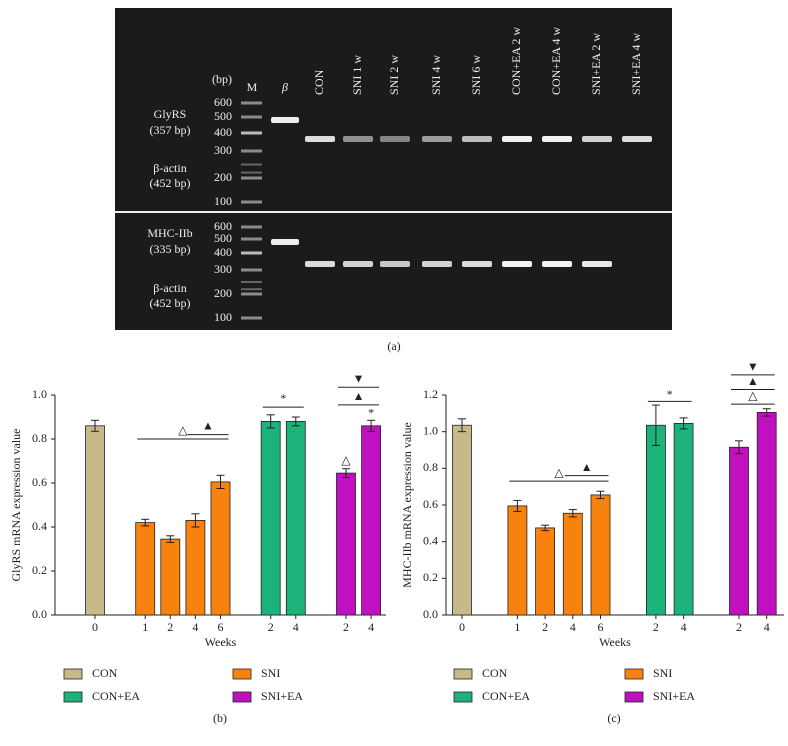  Describe the element at coordinates (436, 75) in the screenshot. I see `lane-label: SNI 4 w` at that location.